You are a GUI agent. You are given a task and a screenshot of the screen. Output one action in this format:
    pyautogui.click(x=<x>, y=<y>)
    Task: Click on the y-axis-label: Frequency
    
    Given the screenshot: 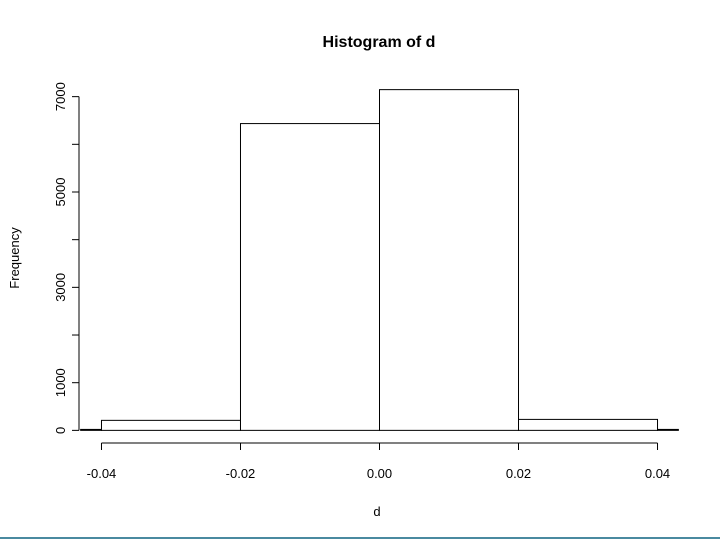 What is the action you would take?
    pyautogui.click(x=14, y=258)
    